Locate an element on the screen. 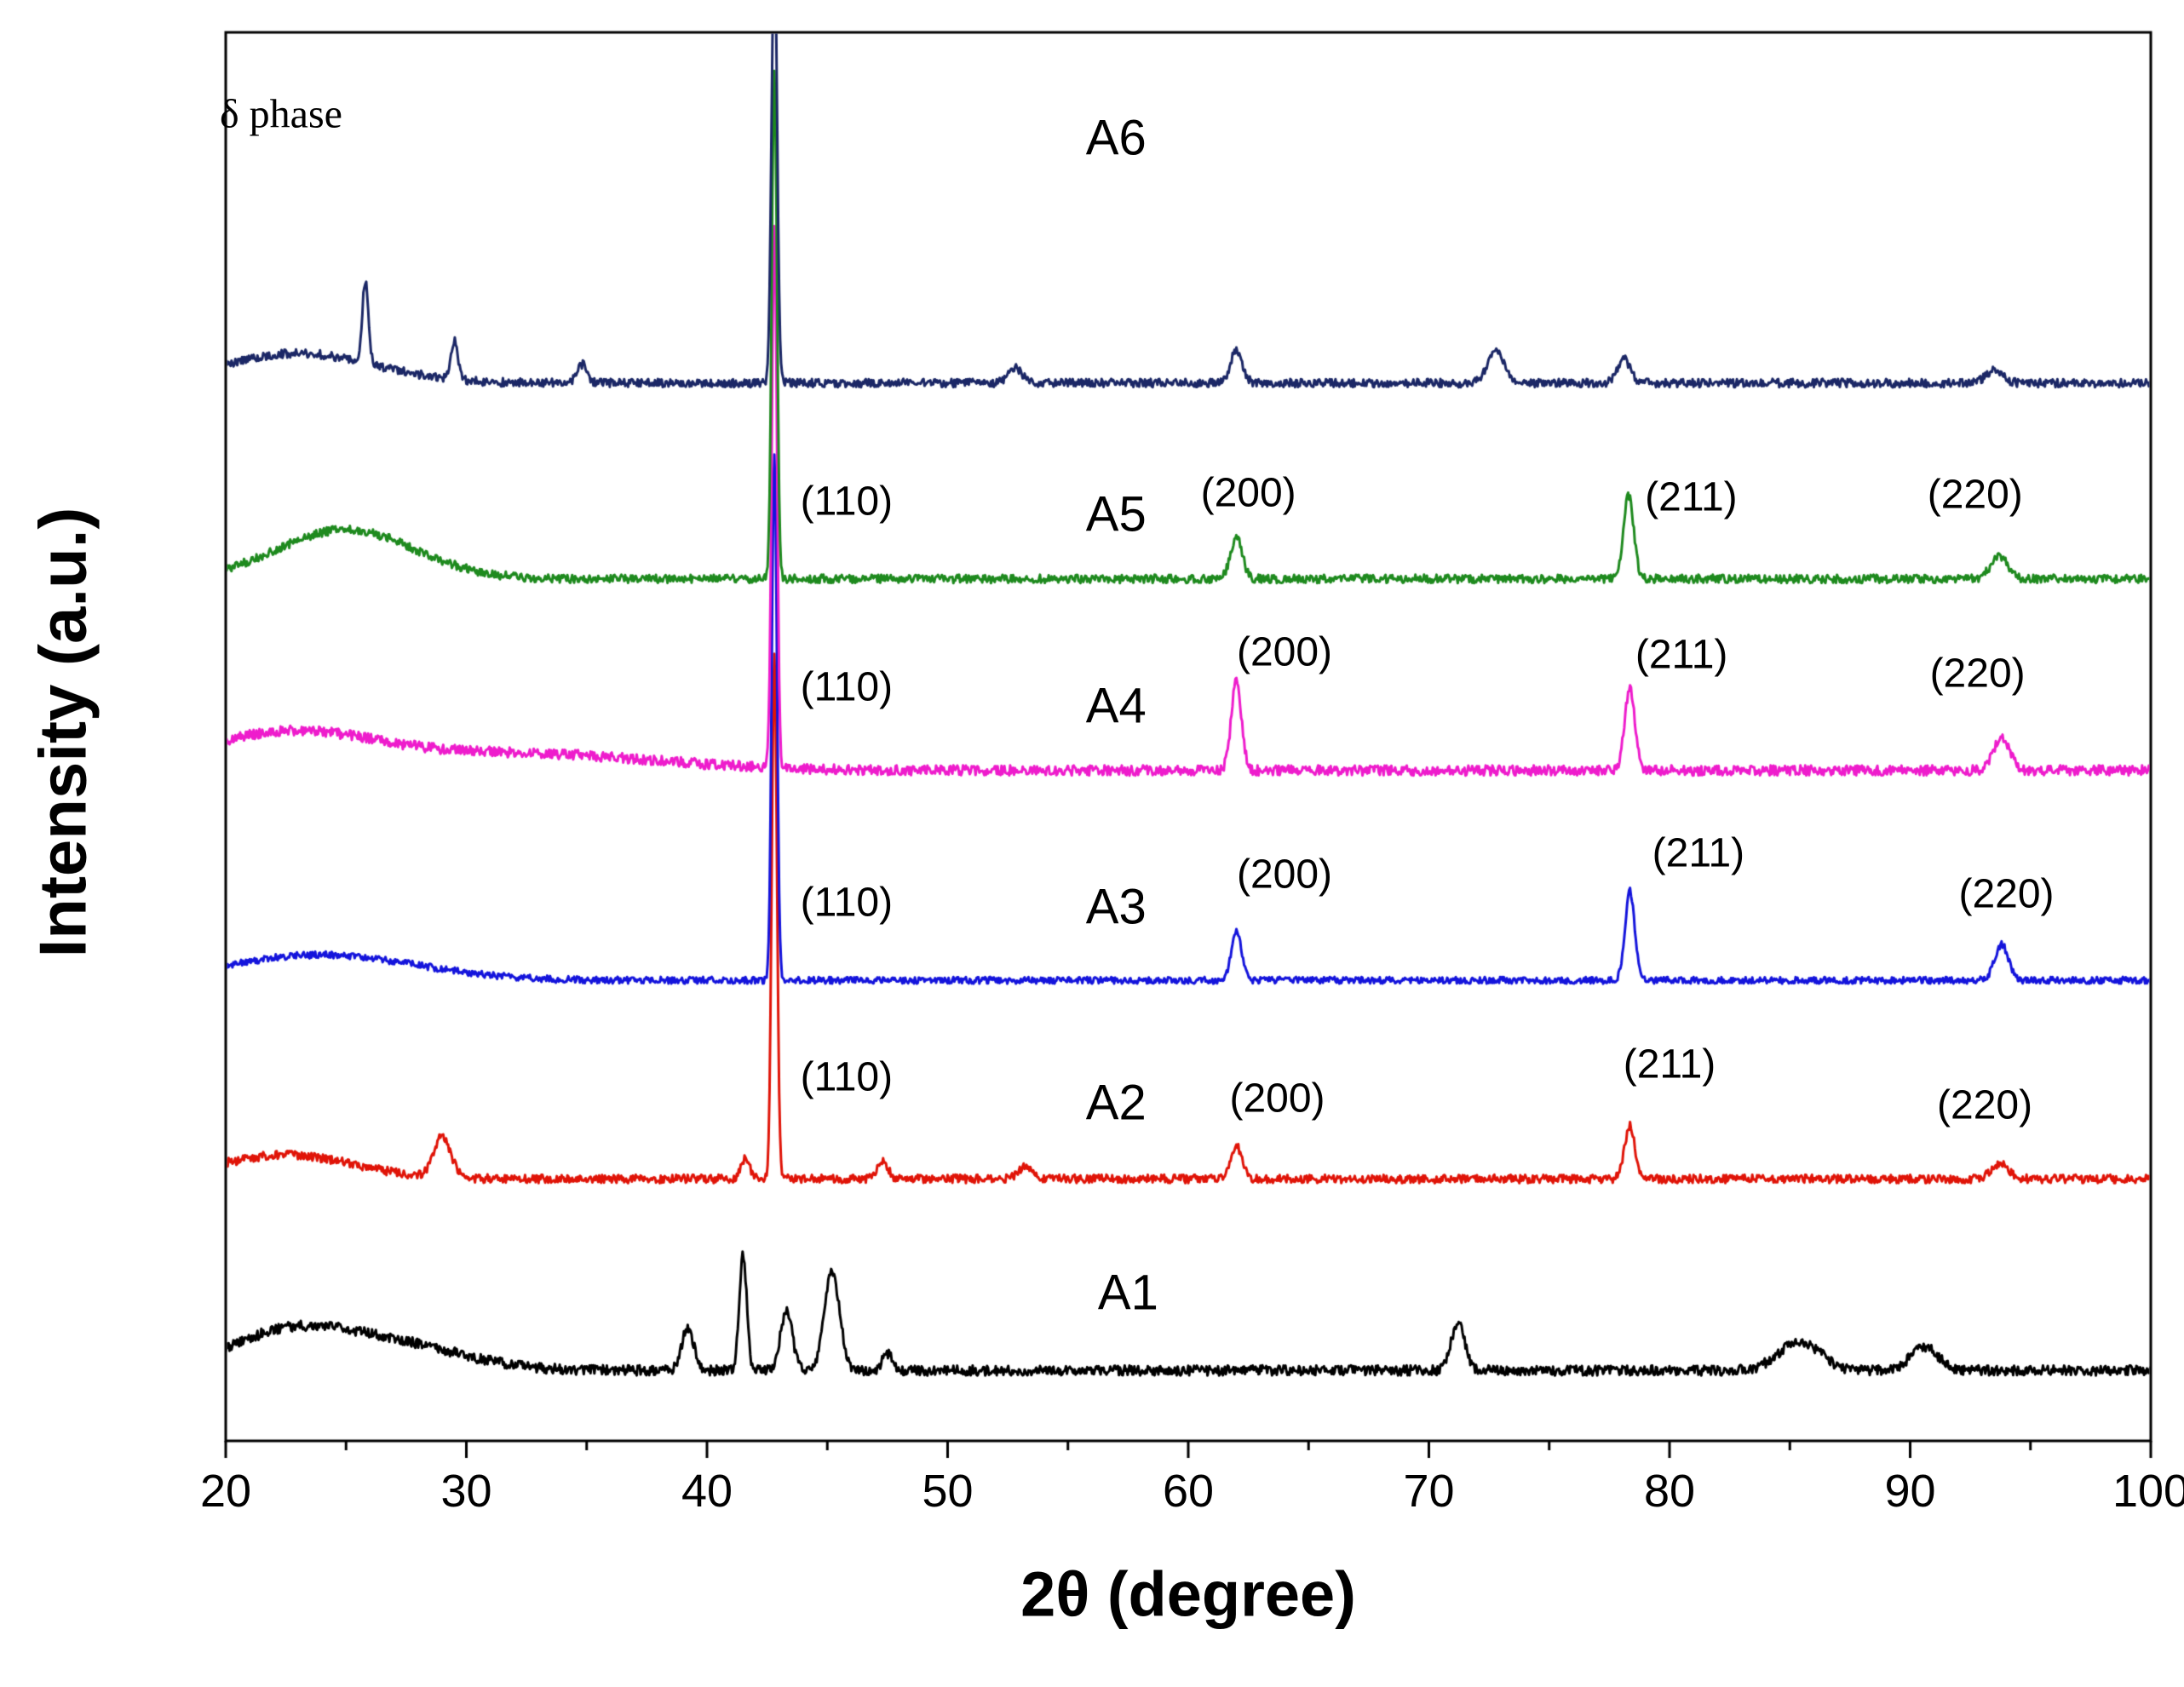 This screenshot has width=2184, height=1687. x-tick-label-30: 30 is located at coordinates (466, 1491).